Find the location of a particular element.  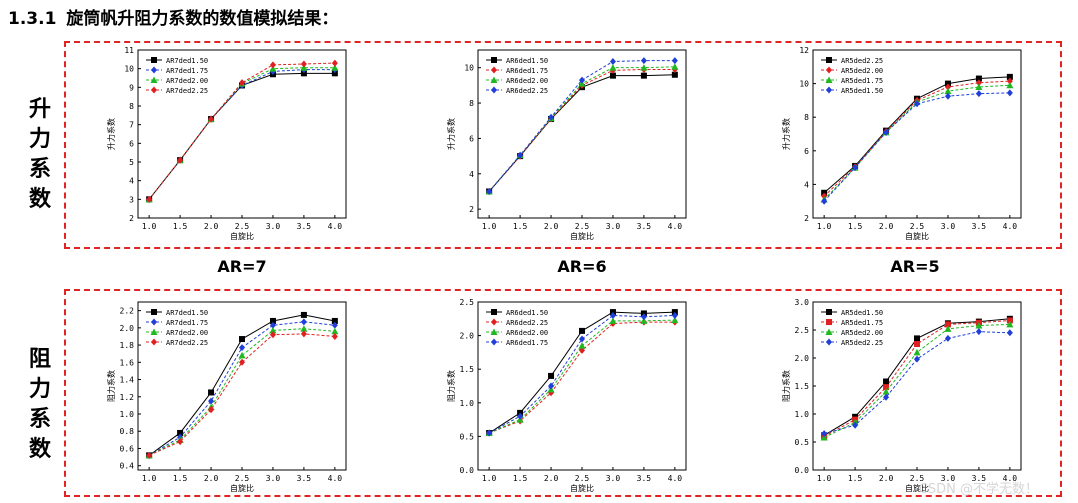

y-tick-label: 8 is located at coordinates (471, 103).